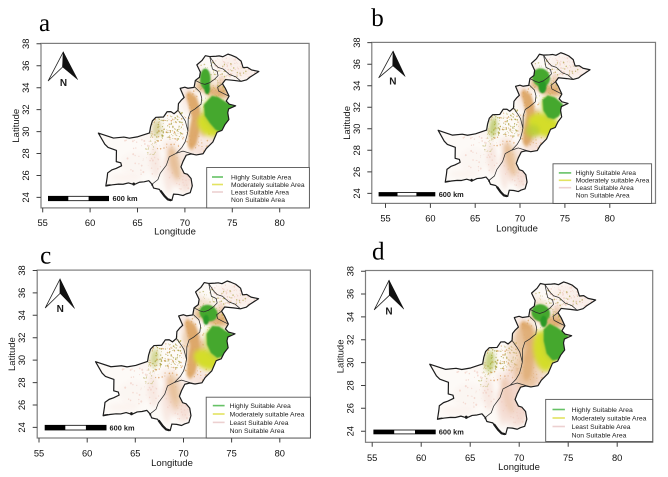 The height and width of the screenshot is (477, 668). What do you see at coordinates (378, 251) in the screenshot?
I see `svg-text: d` at bounding box center [378, 251].